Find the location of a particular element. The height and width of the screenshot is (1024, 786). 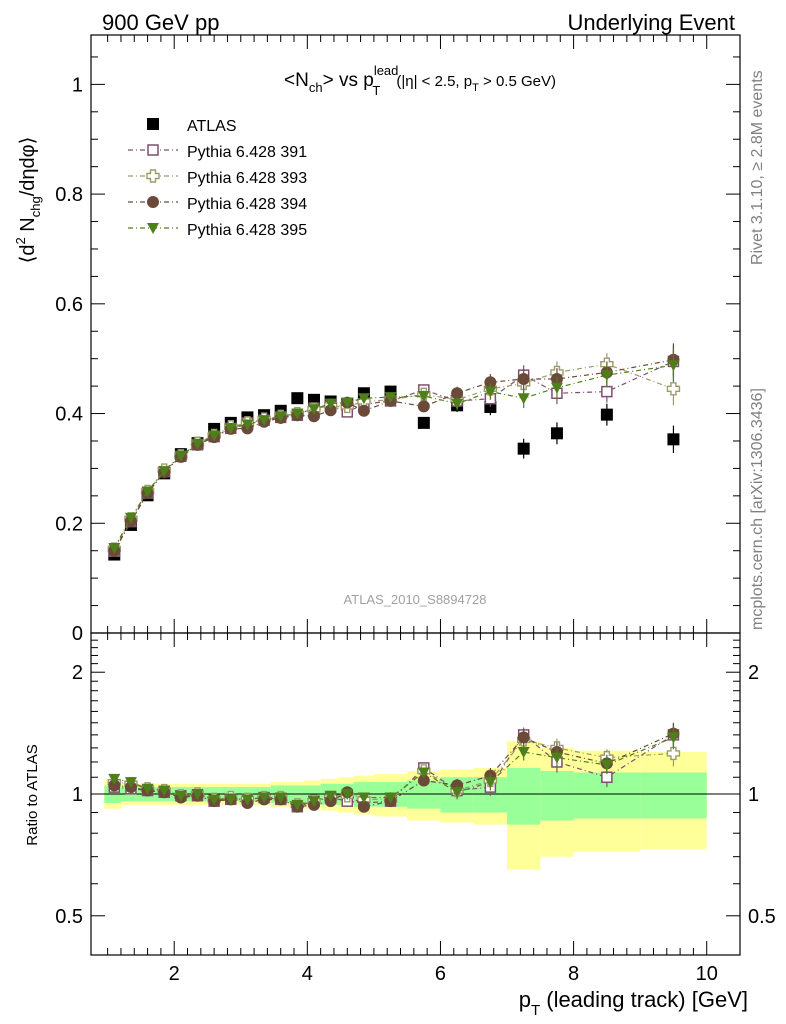

legend-entry-label: ATLAS is located at coordinates (212, 126).